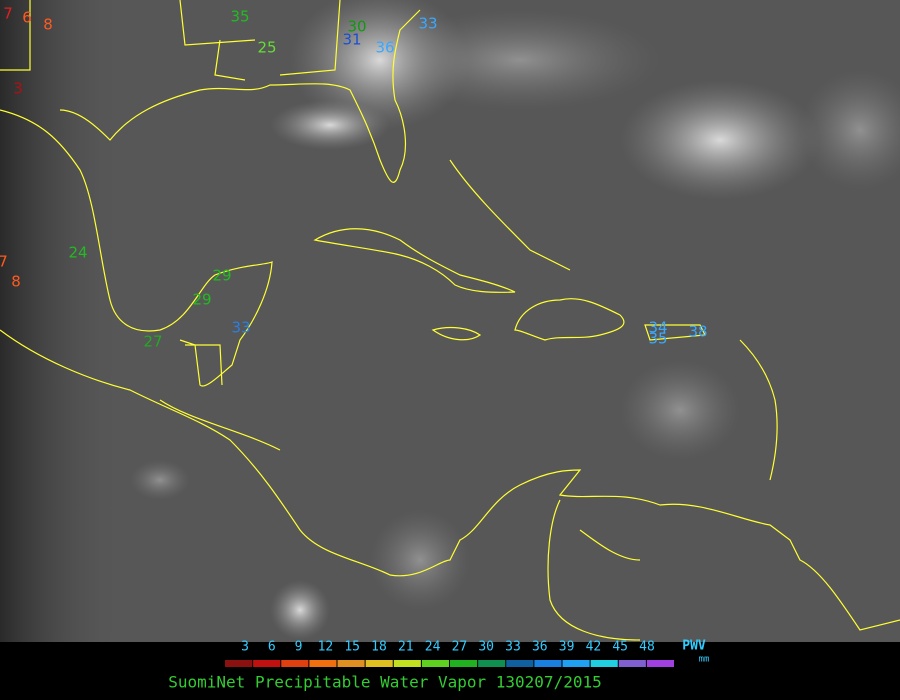 The width and height of the screenshot is (900, 700). I want to click on station-label: 27, so click(152, 342).